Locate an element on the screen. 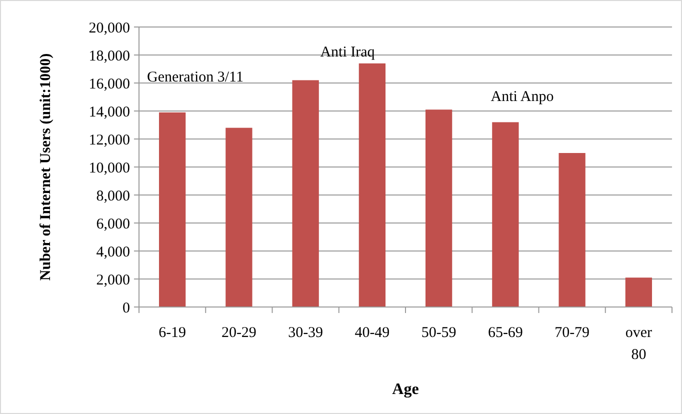 Image resolution: width=682 pixels, height=414 pixels. x-tick-label: 20-29 is located at coordinates (238, 333).